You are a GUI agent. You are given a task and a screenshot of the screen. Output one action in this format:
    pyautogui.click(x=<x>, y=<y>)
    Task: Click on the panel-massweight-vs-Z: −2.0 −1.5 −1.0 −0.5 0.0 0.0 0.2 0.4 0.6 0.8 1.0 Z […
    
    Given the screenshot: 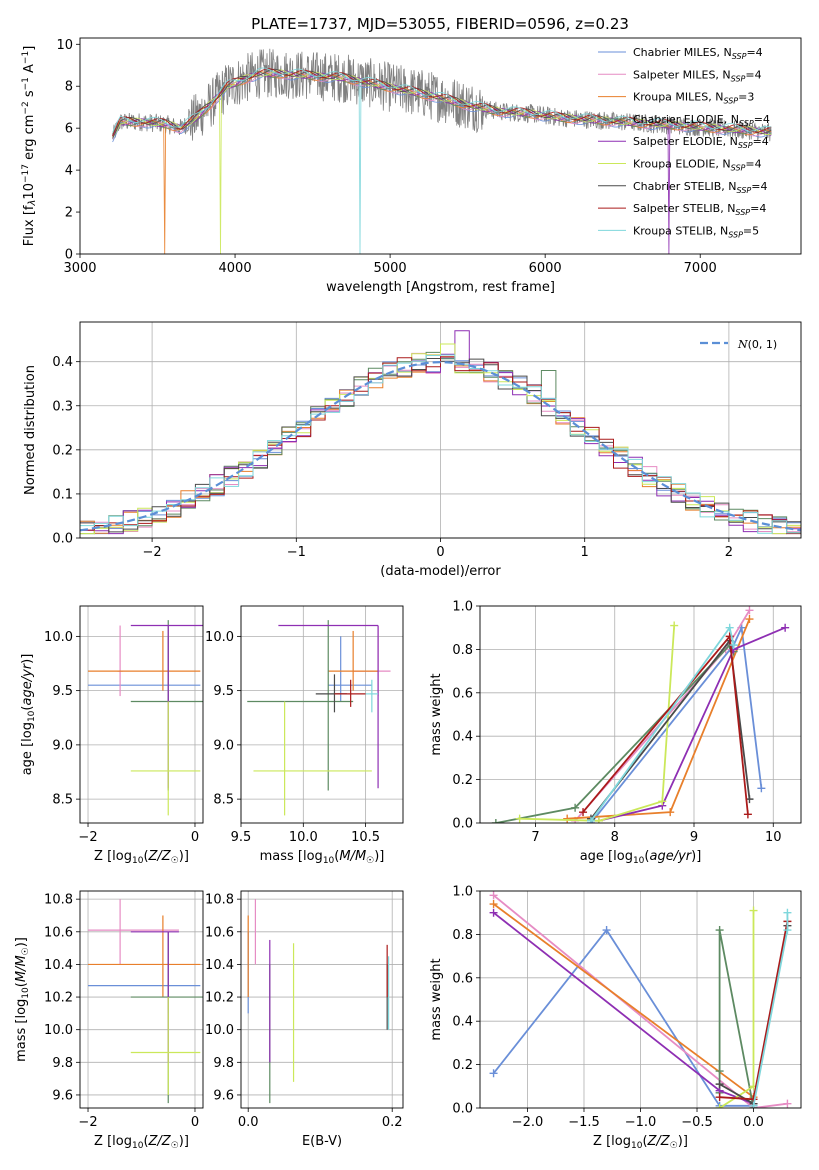 What is the action you would take?
    pyautogui.click(x=615, y=1018)
    